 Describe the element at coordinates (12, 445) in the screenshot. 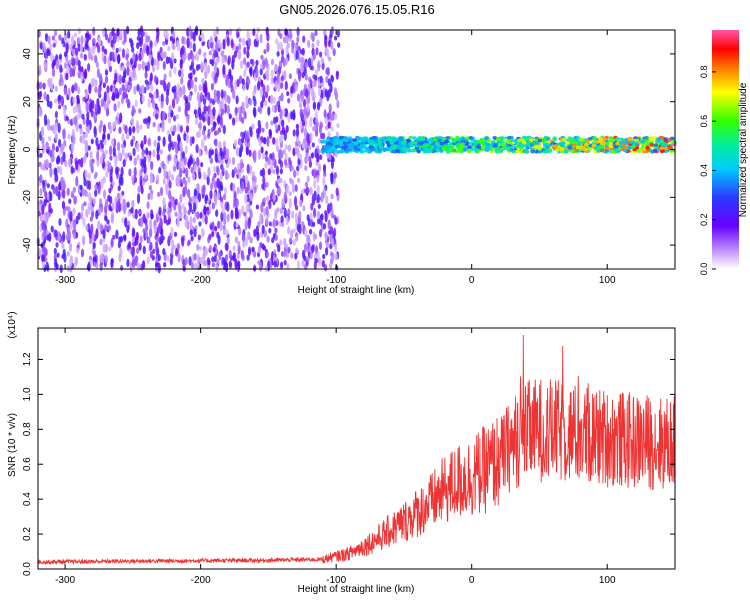

I see `snr-y-label: SNR (10 * v/v)` at that location.